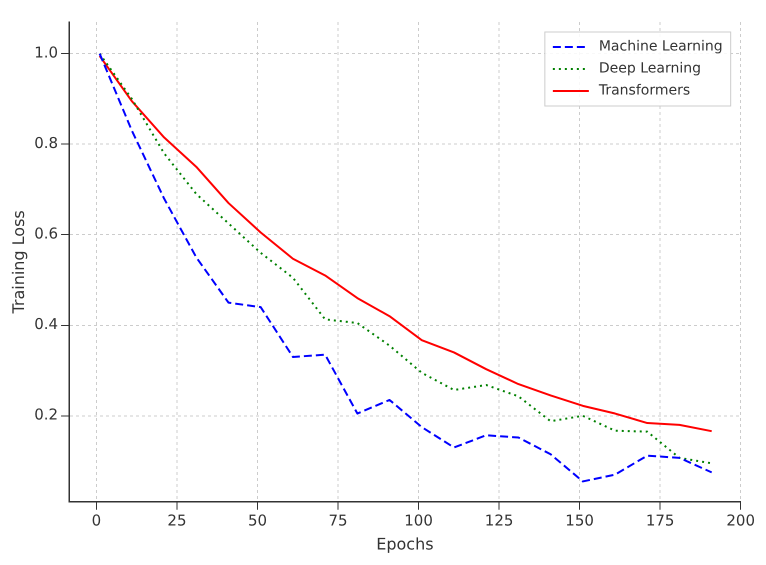 This screenshot has width=766, height=565. I want to click on x-tick-label: 200, so click(741, 521).